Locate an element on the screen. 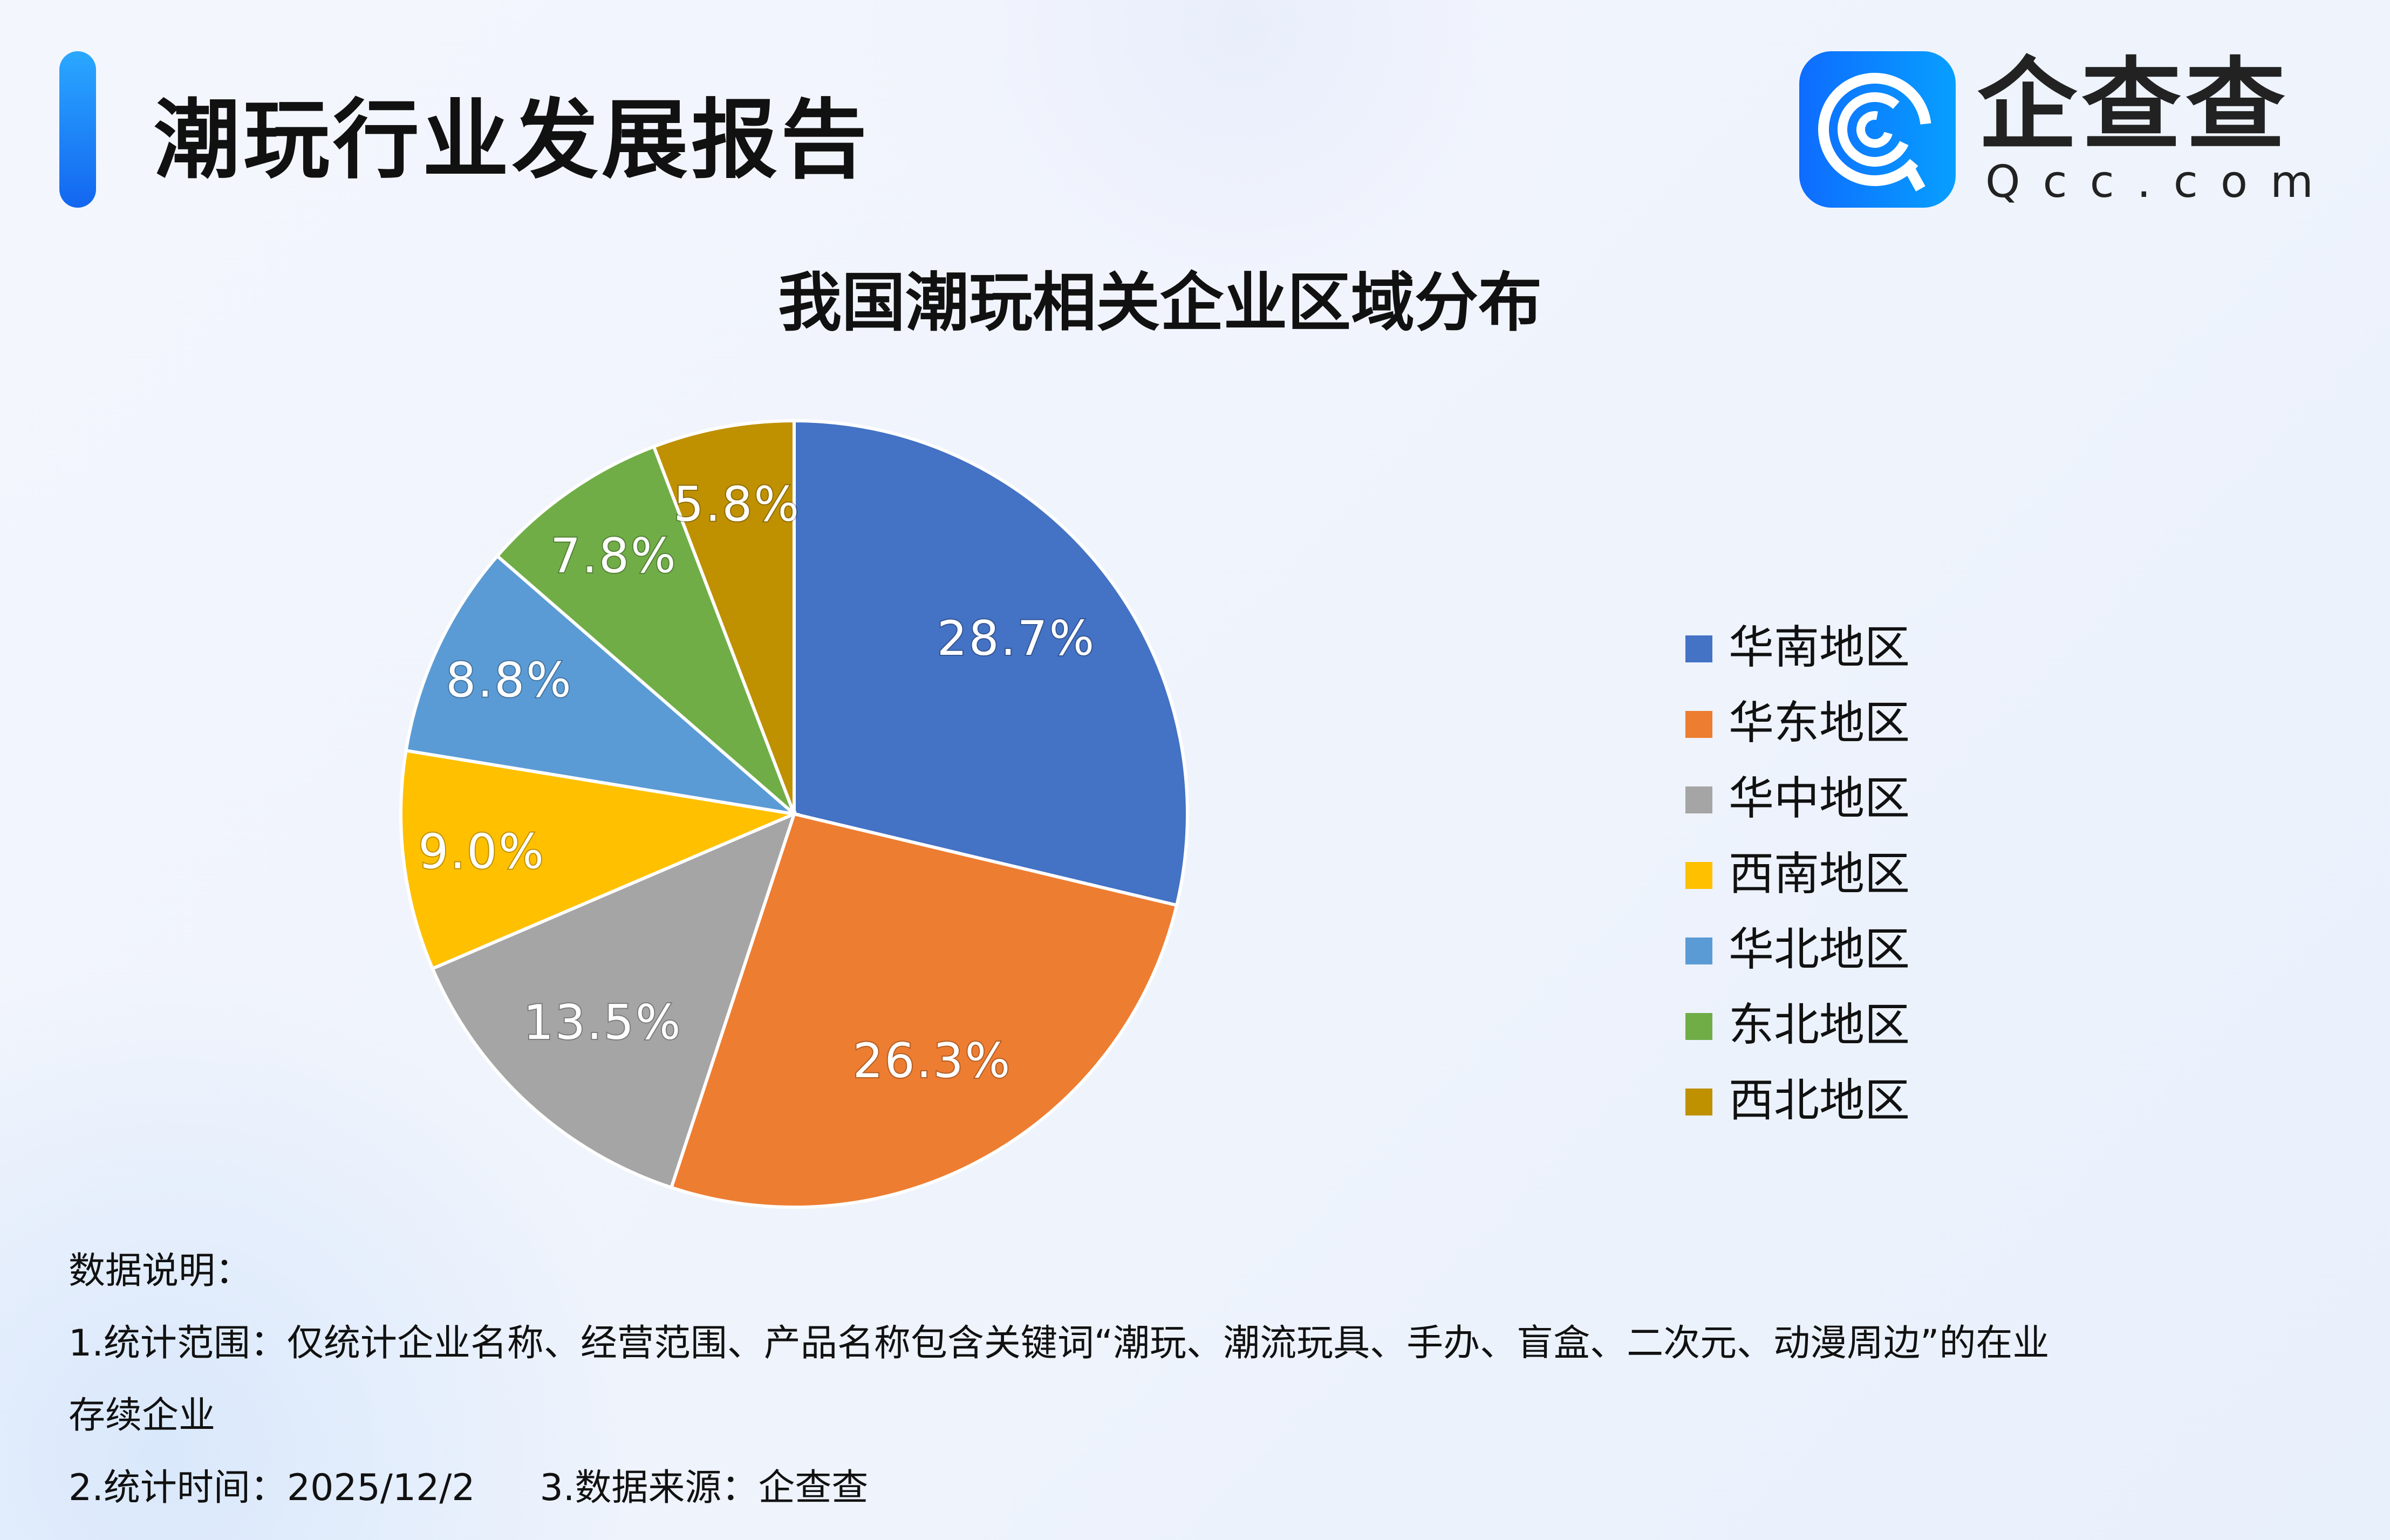  data-label: 7.8% is located at coordinates (614, 556).